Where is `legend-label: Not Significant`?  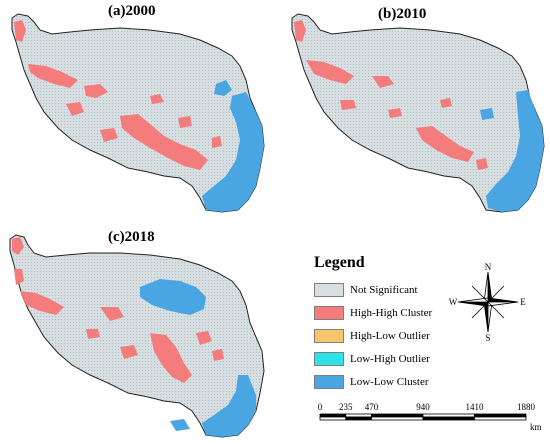
legend-label: Not Significant is located at coordinates (384, 290).